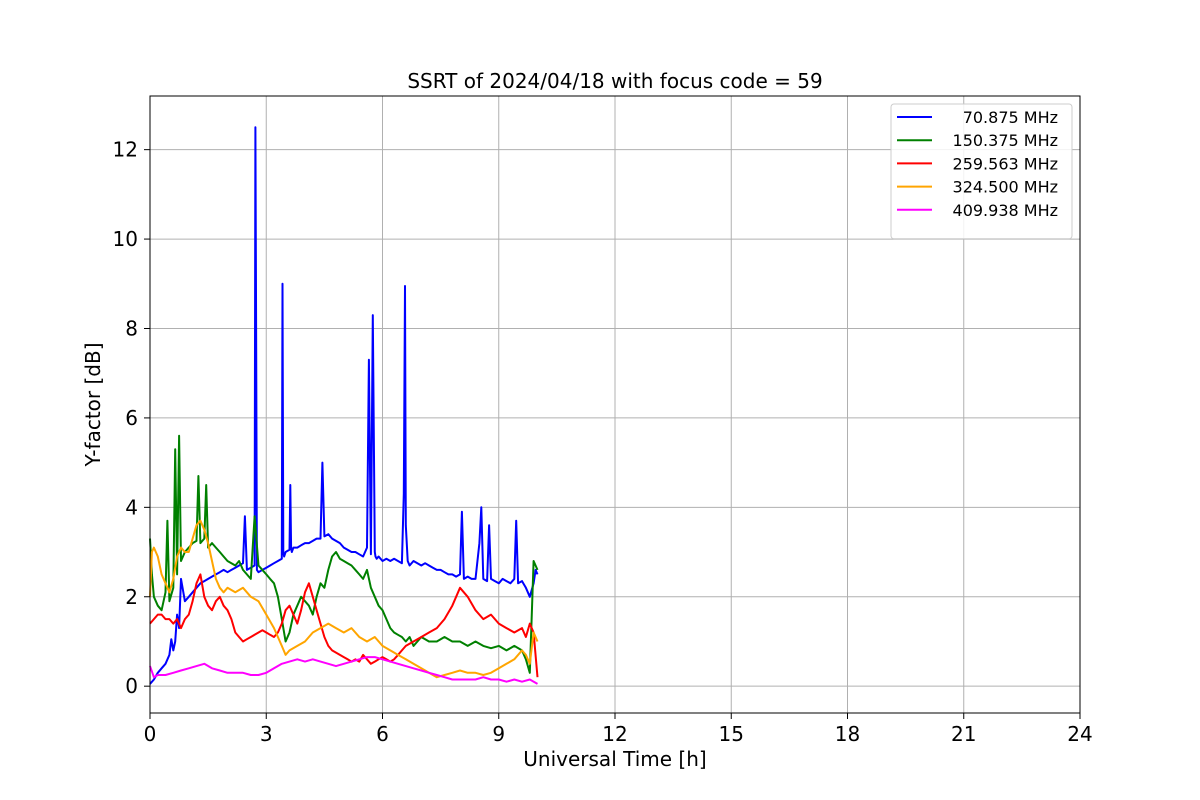 Image resolution: width=1200 pixels, height=800 pixels. I want to click on x-tick-label: 12, so click(614, 734).